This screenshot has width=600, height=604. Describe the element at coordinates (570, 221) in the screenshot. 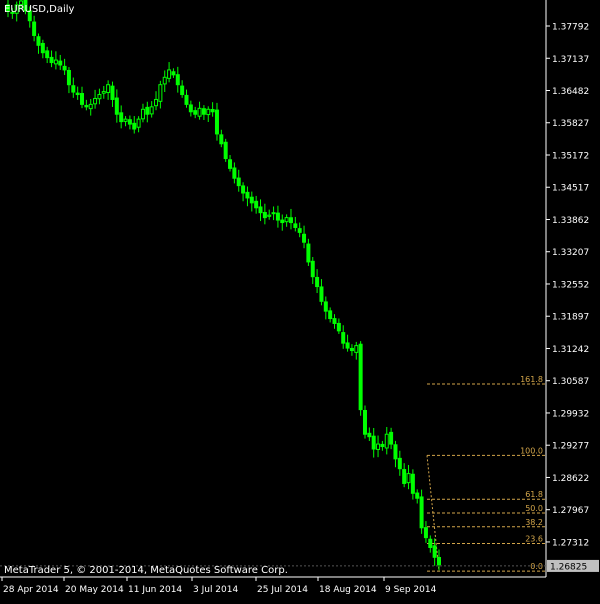

I see `price-tick-label: 1.33862` at that location.